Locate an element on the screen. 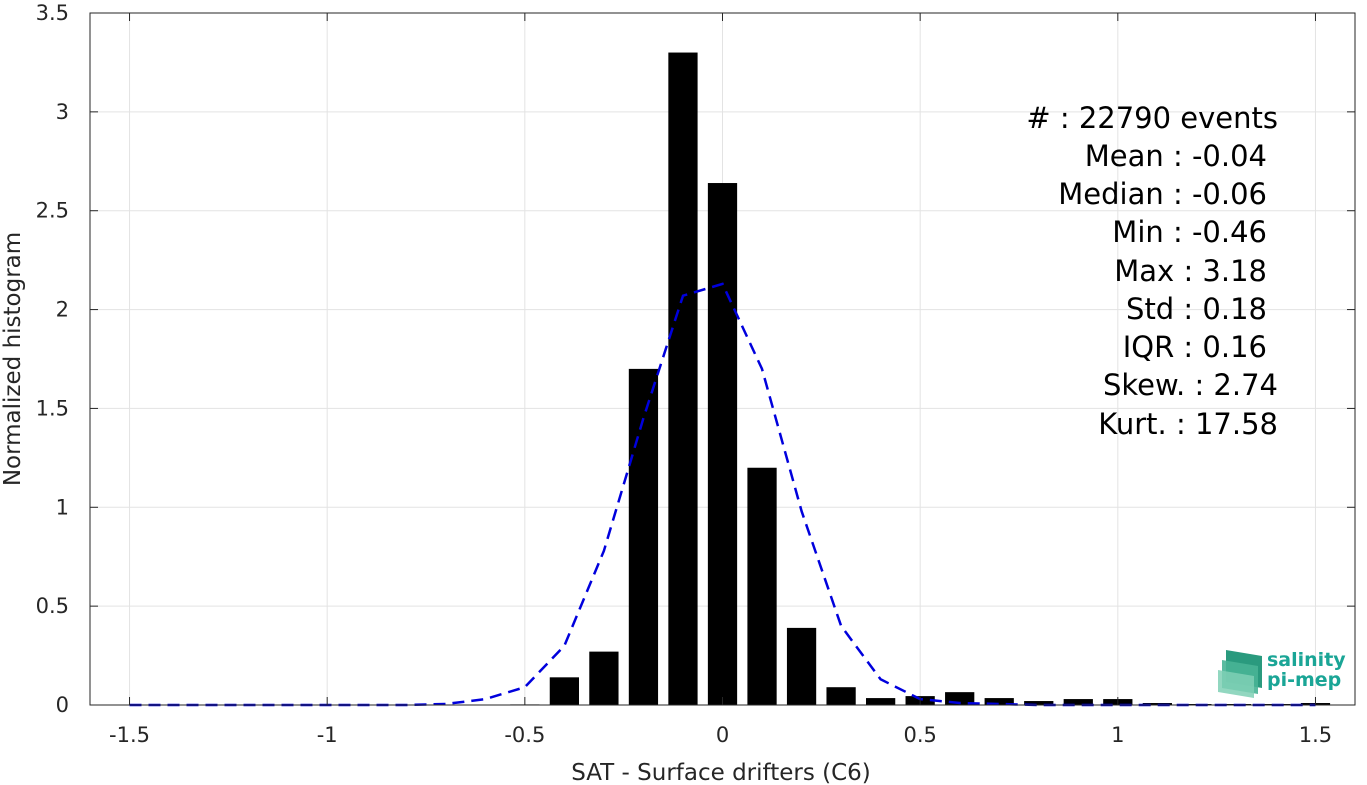  y-tick-label: 1.5 is located at coordinates (52, 408).